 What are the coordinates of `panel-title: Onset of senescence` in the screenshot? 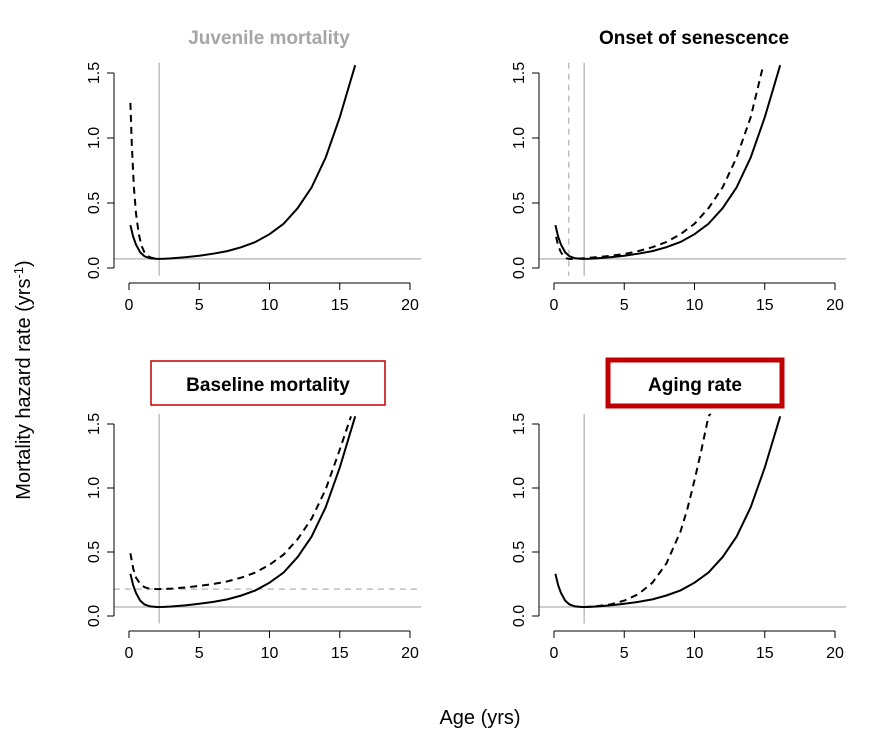 It's located at (694, 38).